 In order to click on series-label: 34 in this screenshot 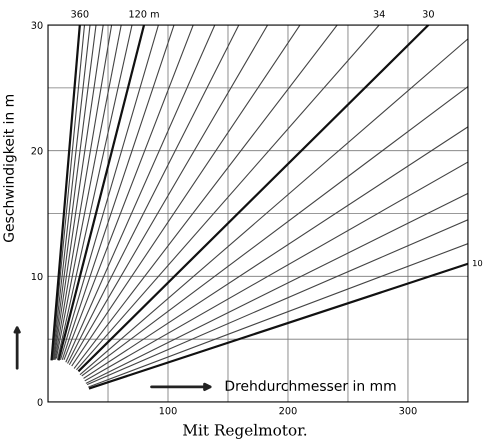, I will do `click(379, 14)`.